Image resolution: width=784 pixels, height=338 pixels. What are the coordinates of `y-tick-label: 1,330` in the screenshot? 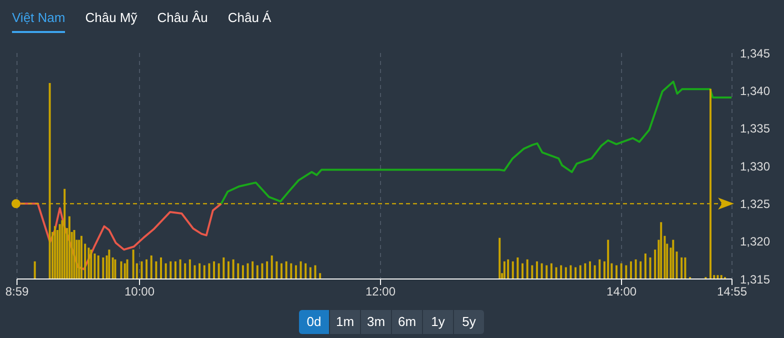 It's located at (755, 166).